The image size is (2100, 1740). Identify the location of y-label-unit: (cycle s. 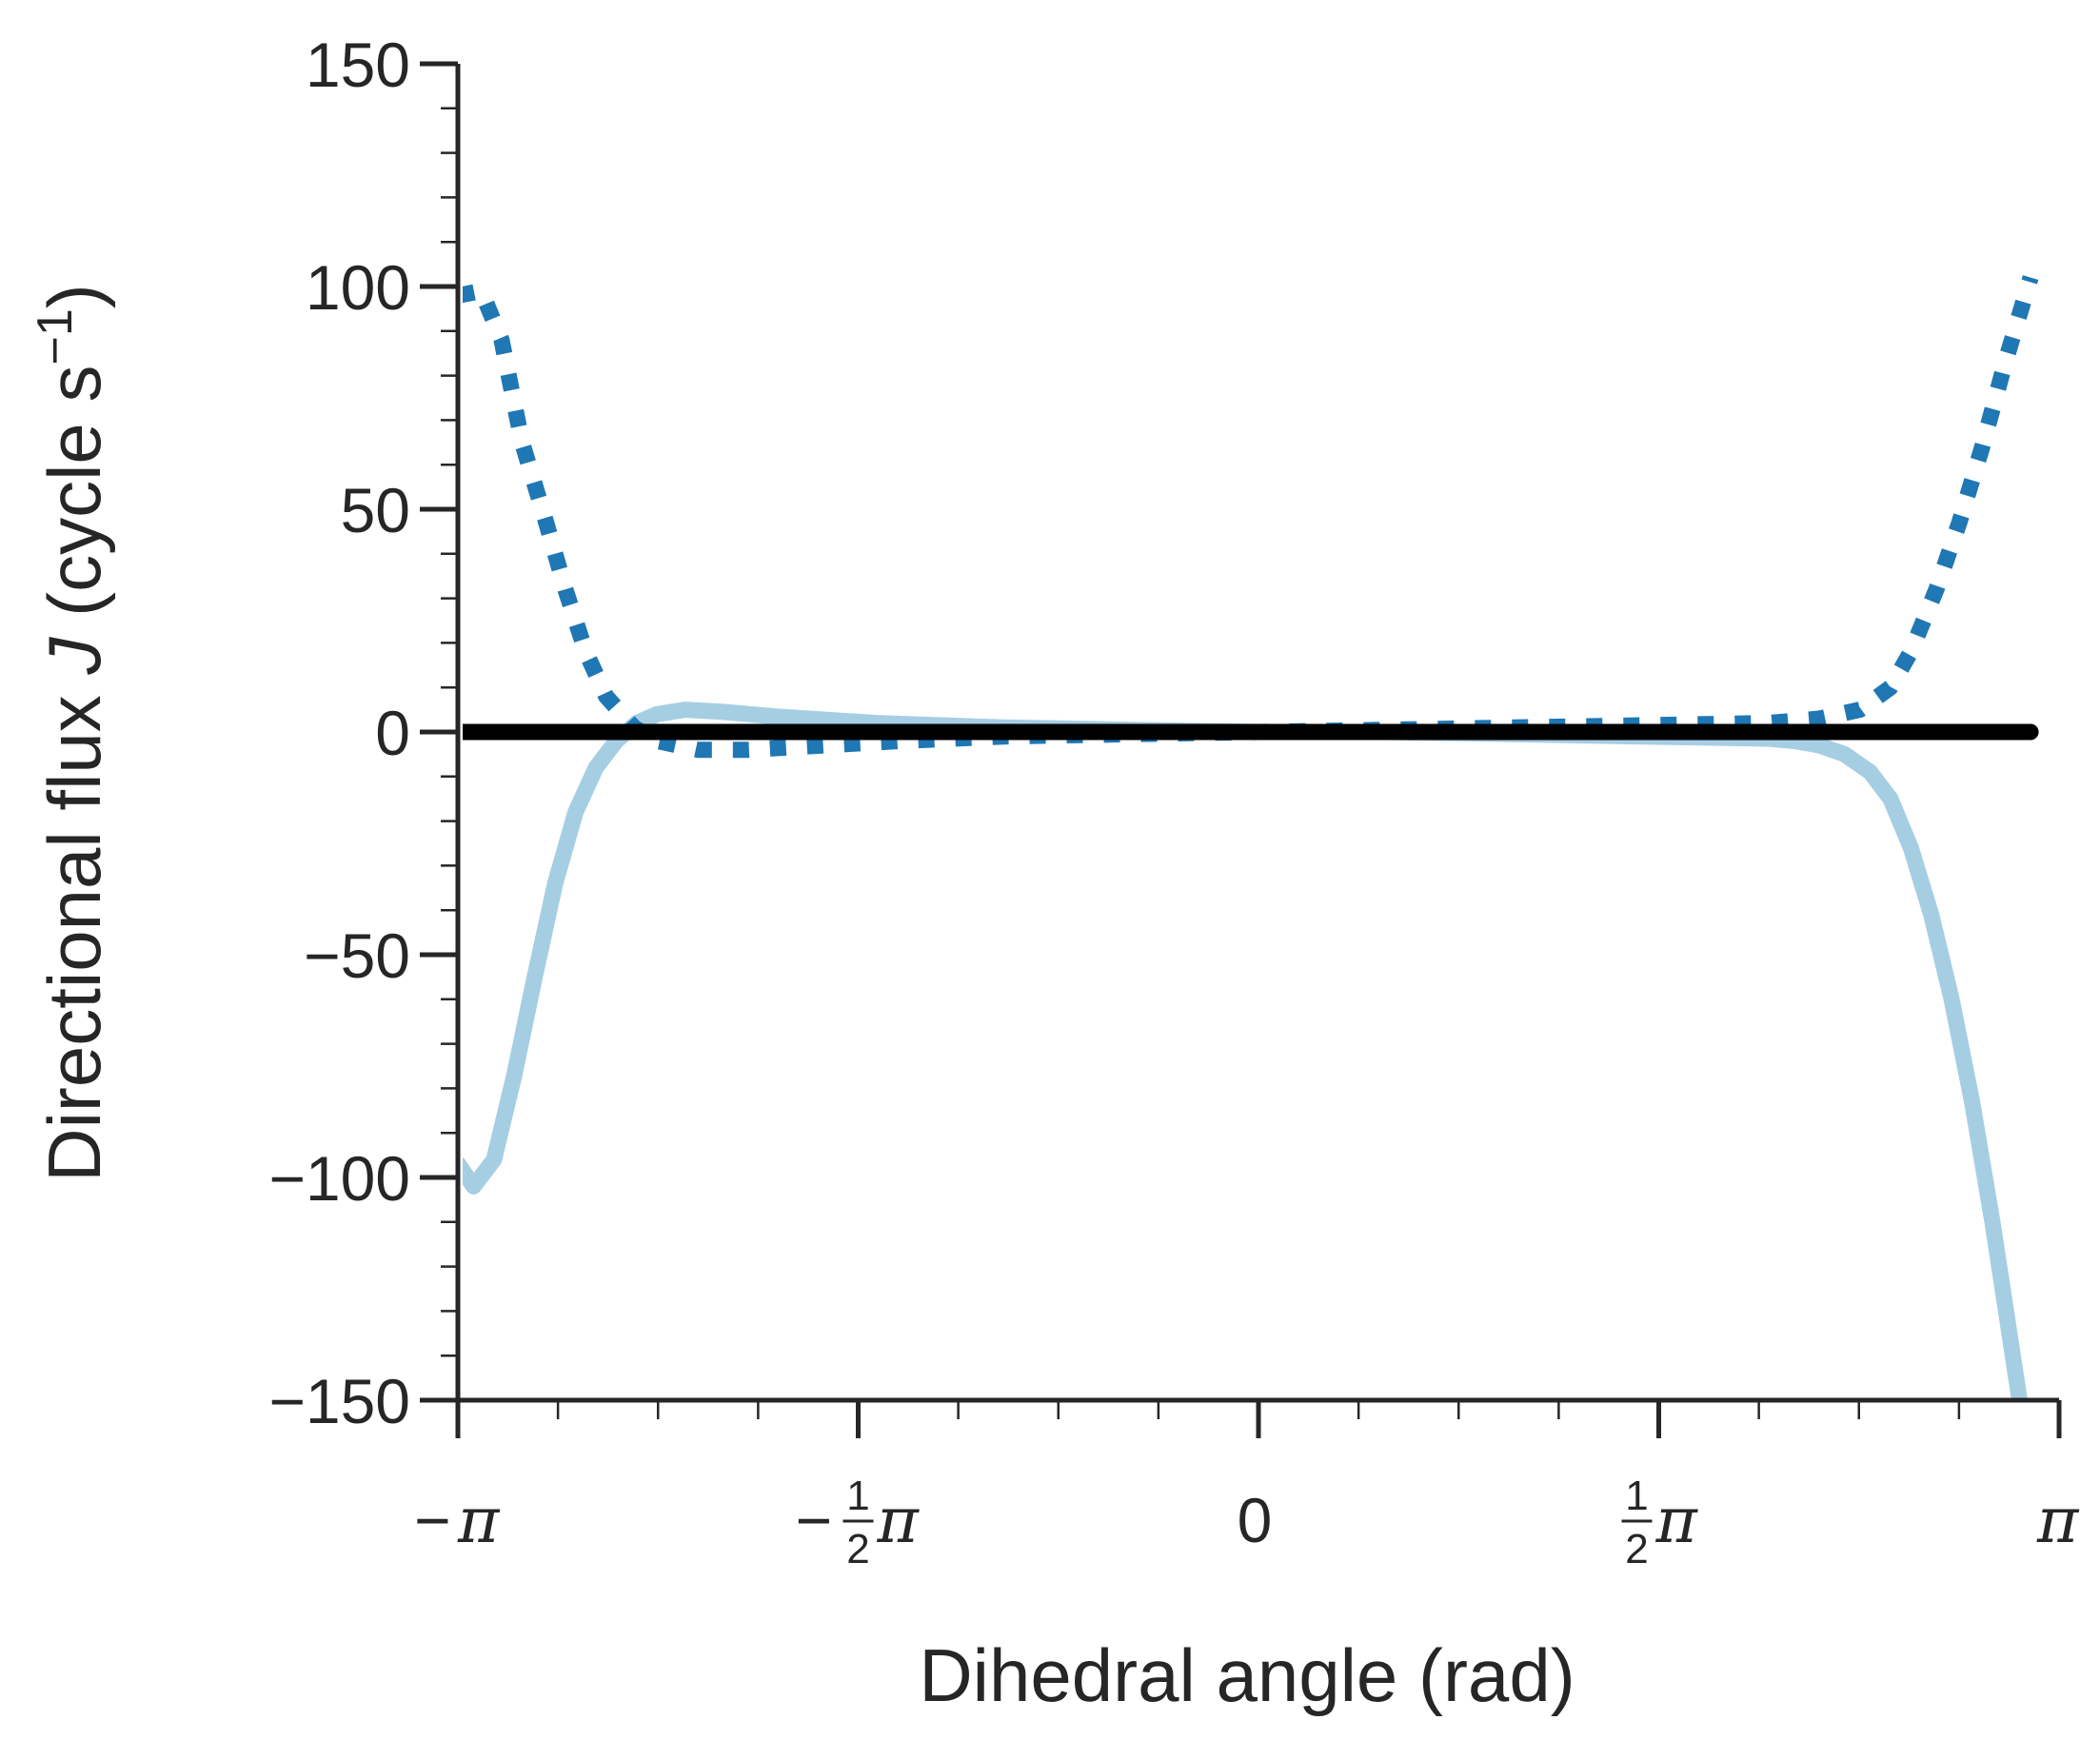
(74, 502).